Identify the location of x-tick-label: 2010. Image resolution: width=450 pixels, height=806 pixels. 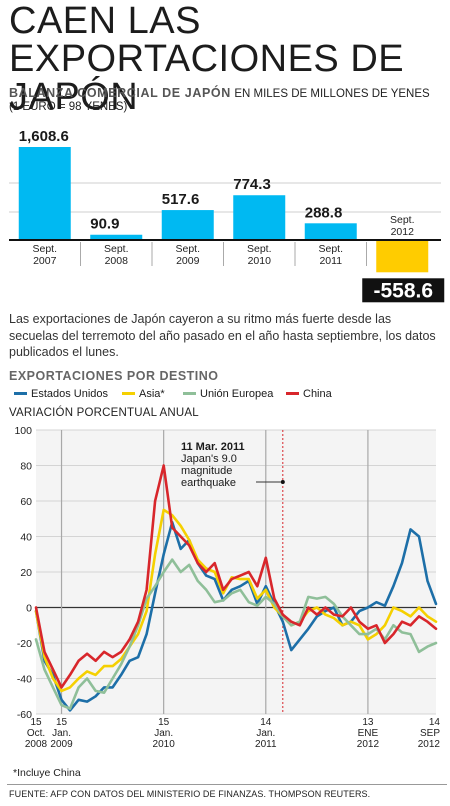
(164, 744).